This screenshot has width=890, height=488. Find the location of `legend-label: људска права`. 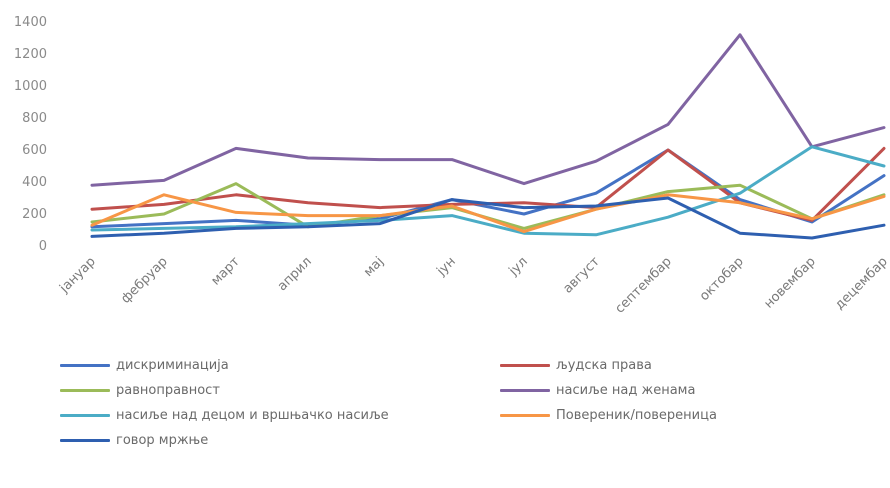

legend-label: људска права is located at coordinates (604, 365).